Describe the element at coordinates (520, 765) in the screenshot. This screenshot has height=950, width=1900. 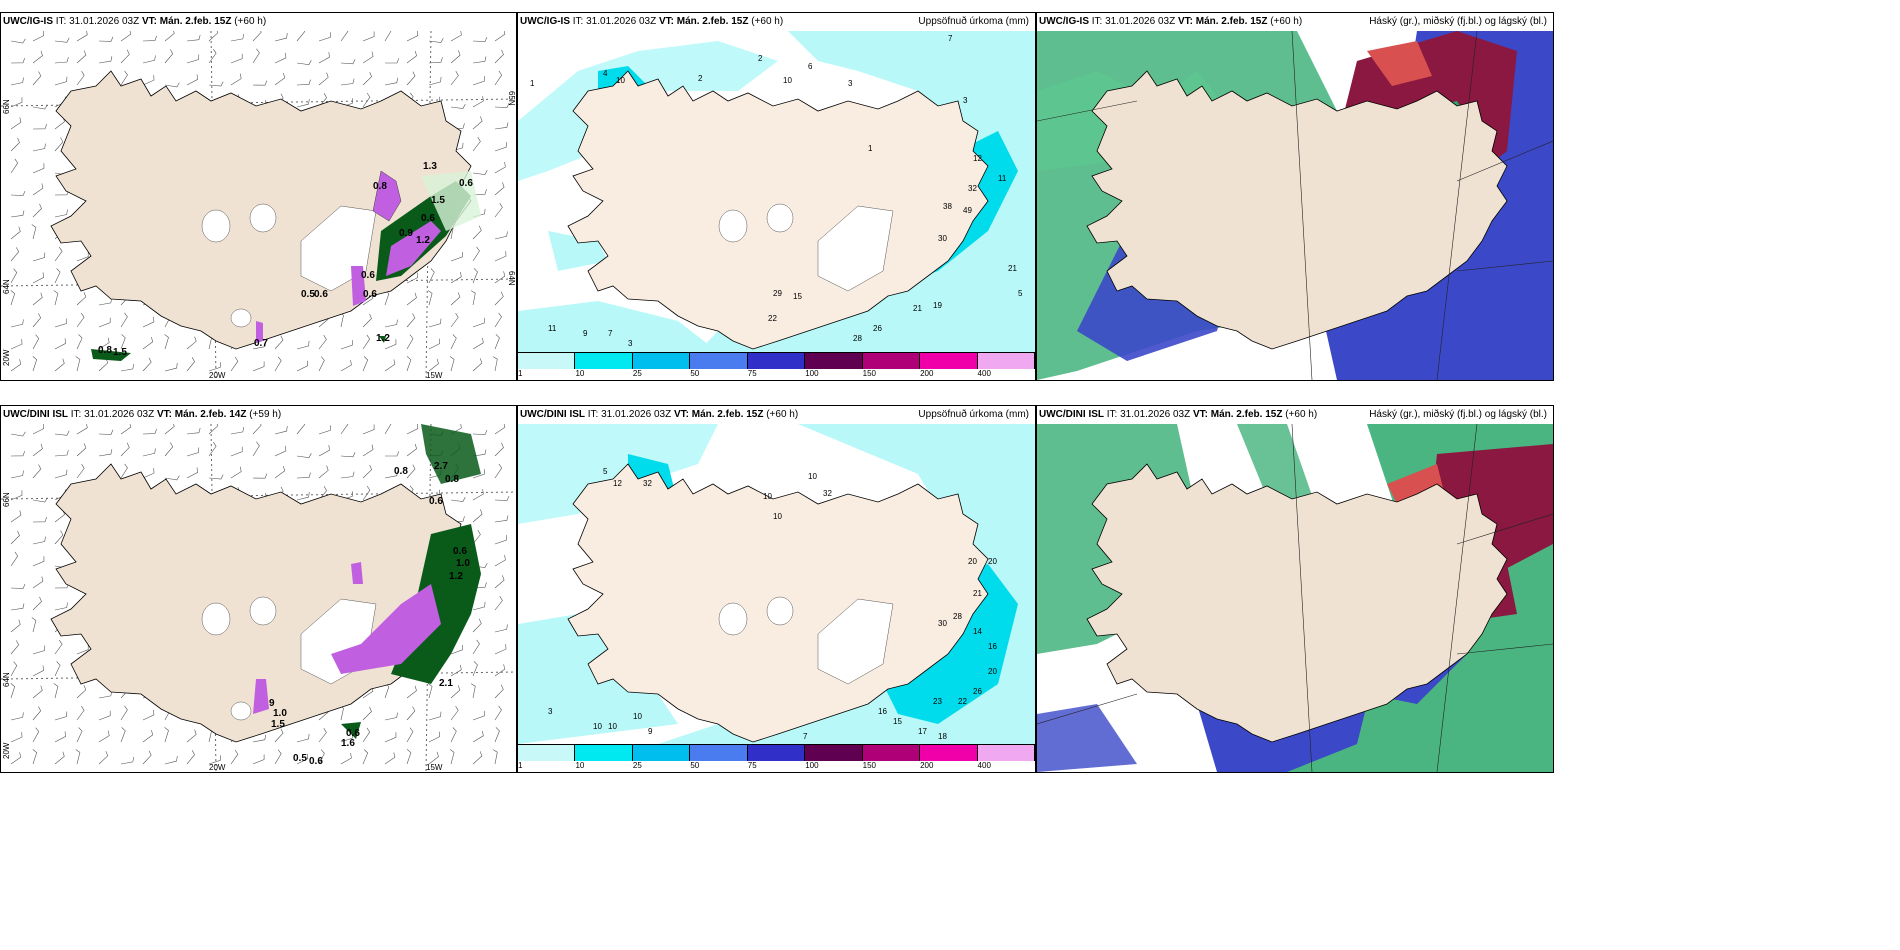
I see `colorbar-tick: 1` at that location.